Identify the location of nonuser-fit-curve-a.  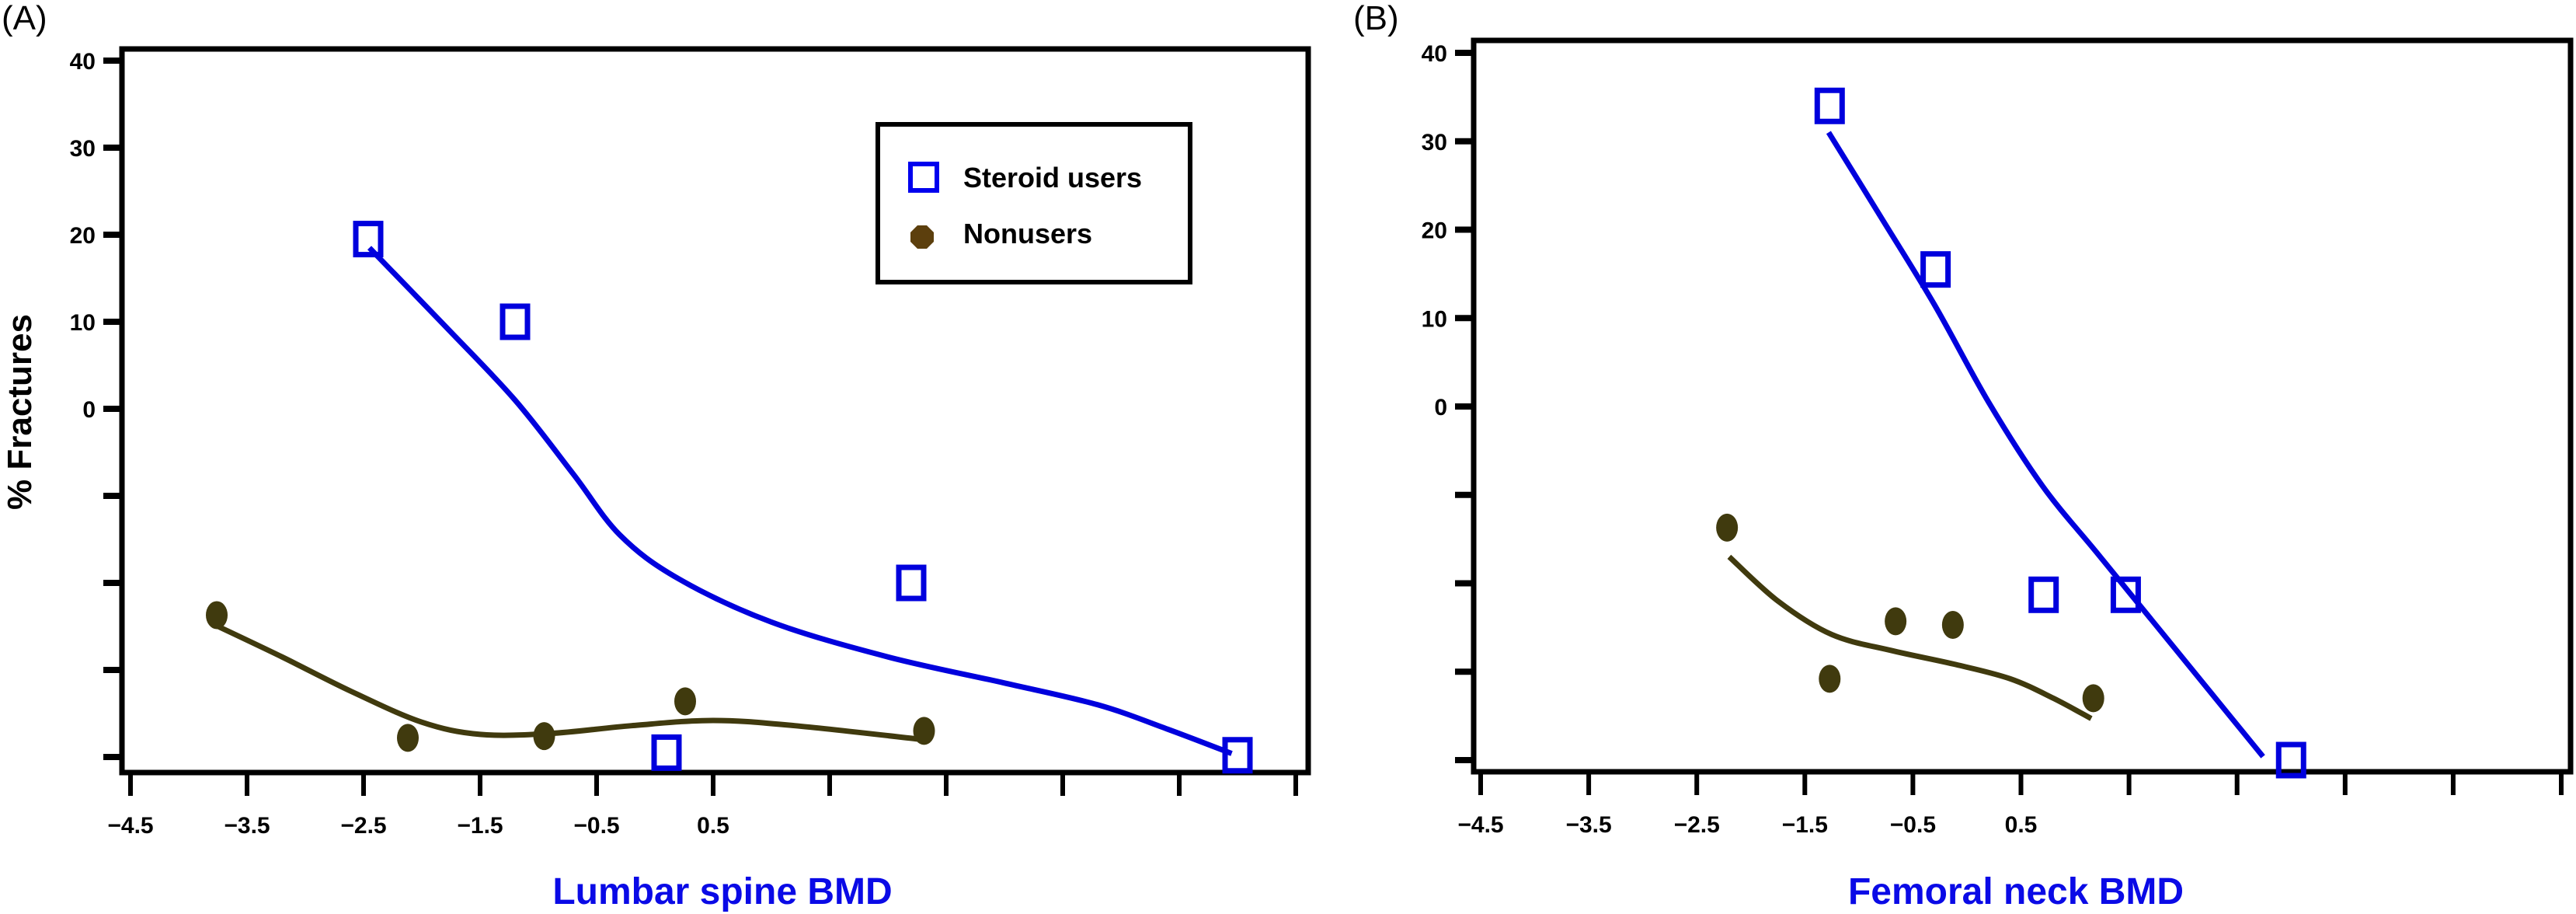
(568, 682).